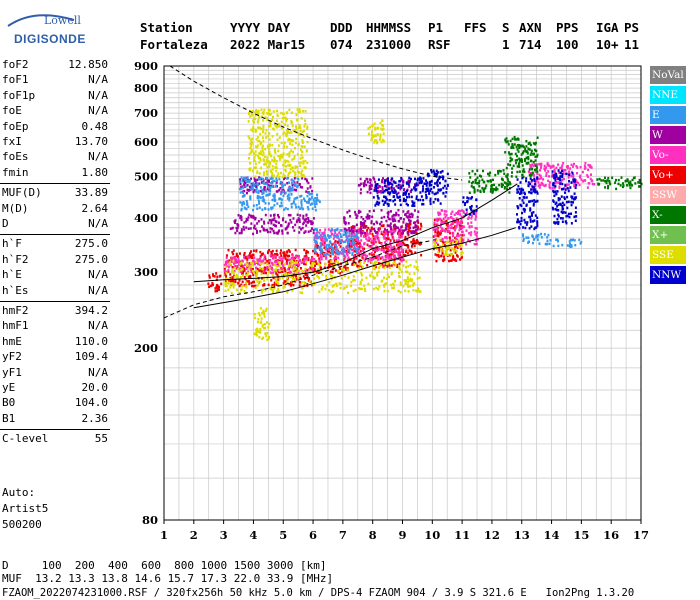  I want to click on header-value: 10+, so click(607, 44).